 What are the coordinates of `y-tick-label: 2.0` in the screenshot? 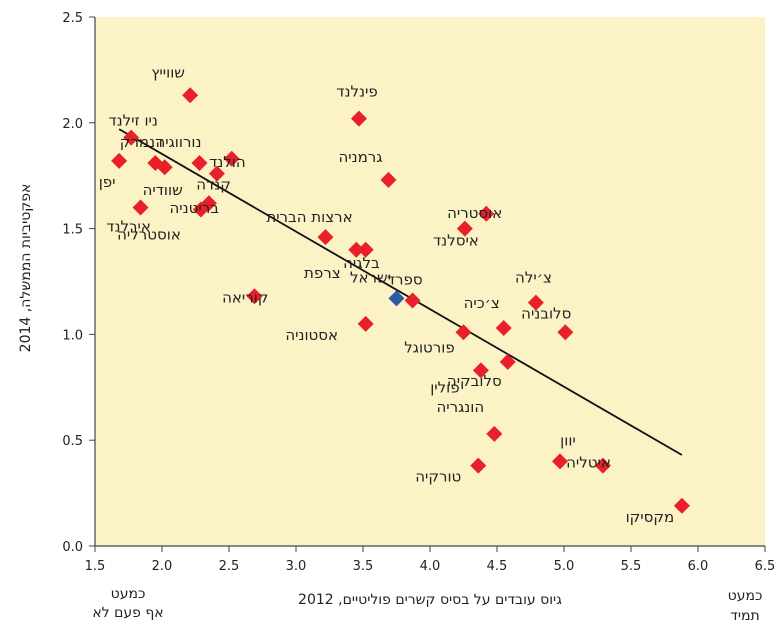 It's located at (72, 124).